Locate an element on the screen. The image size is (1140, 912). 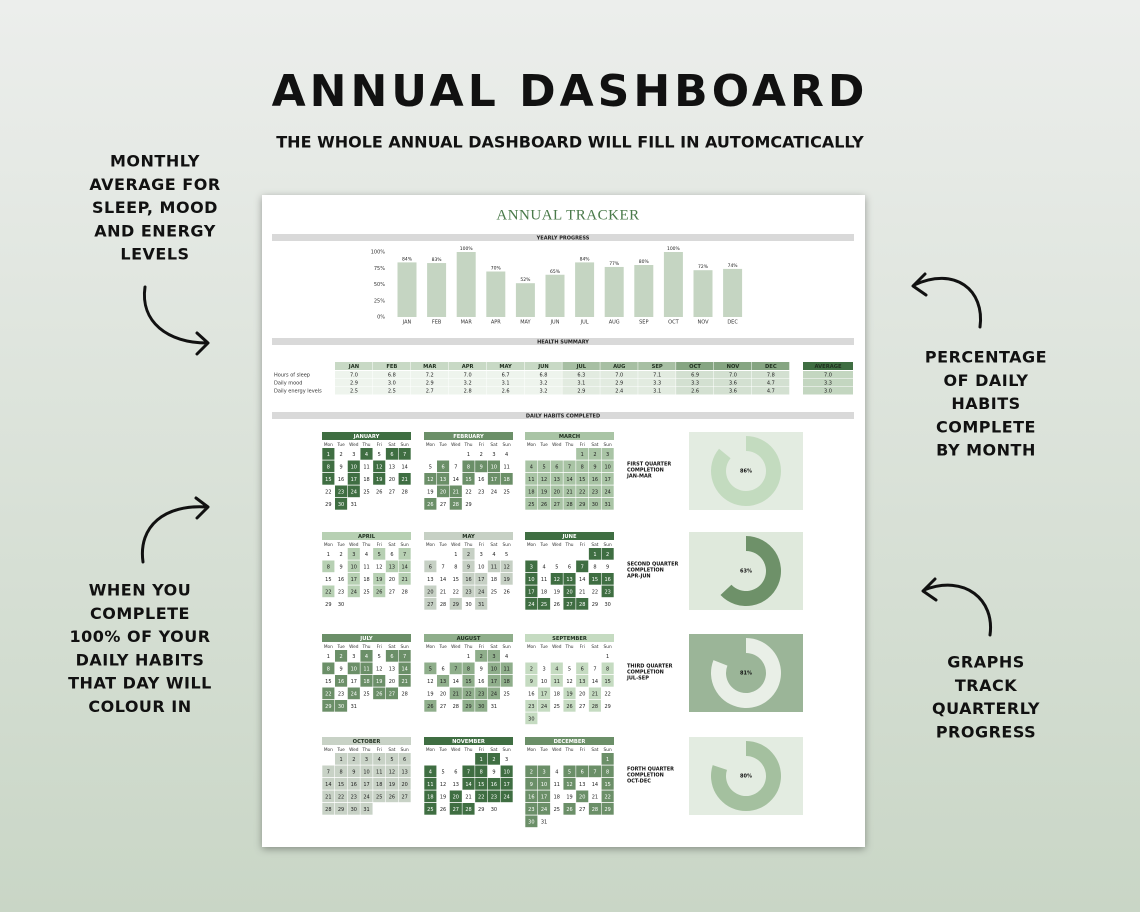
x-tick-label: JUL is located at coordinates (584, 323).